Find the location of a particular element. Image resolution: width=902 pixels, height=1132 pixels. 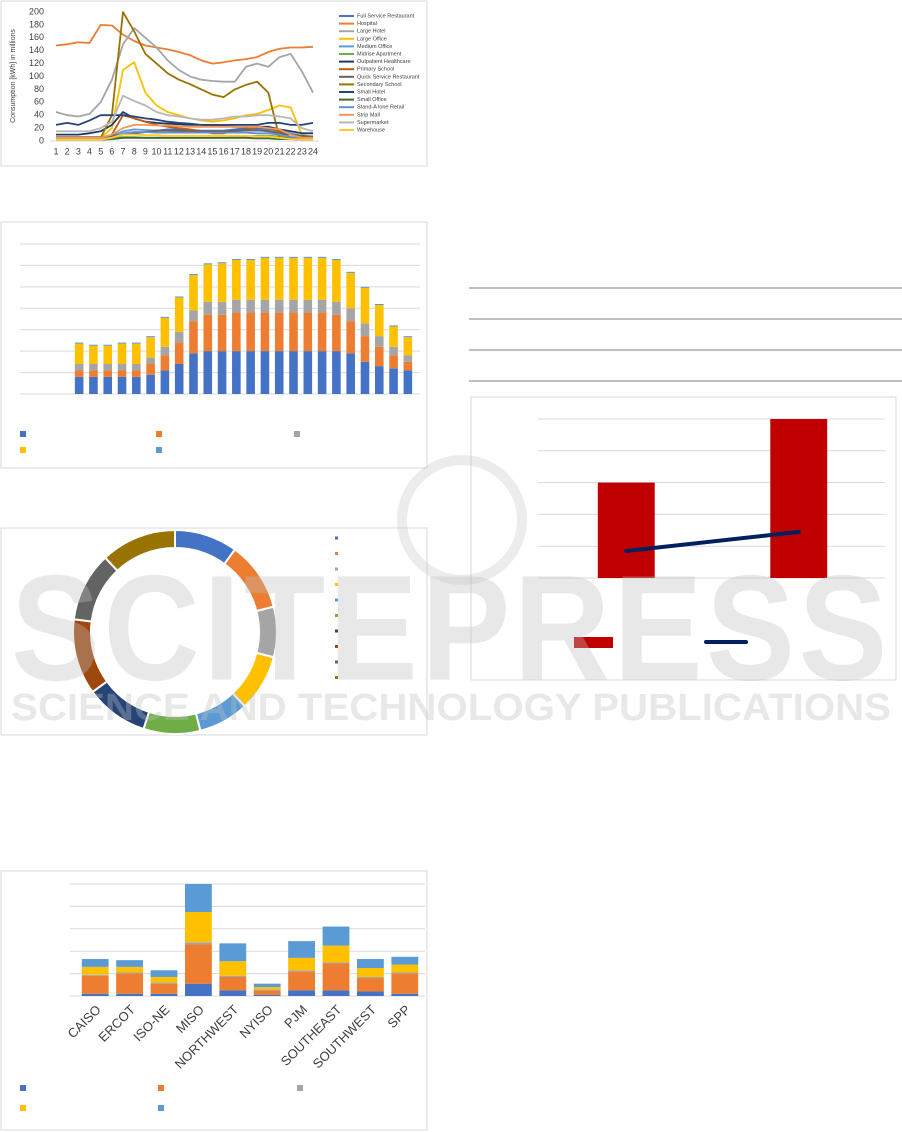

x-tick-label: 9 is located at coordinates (145, 151).